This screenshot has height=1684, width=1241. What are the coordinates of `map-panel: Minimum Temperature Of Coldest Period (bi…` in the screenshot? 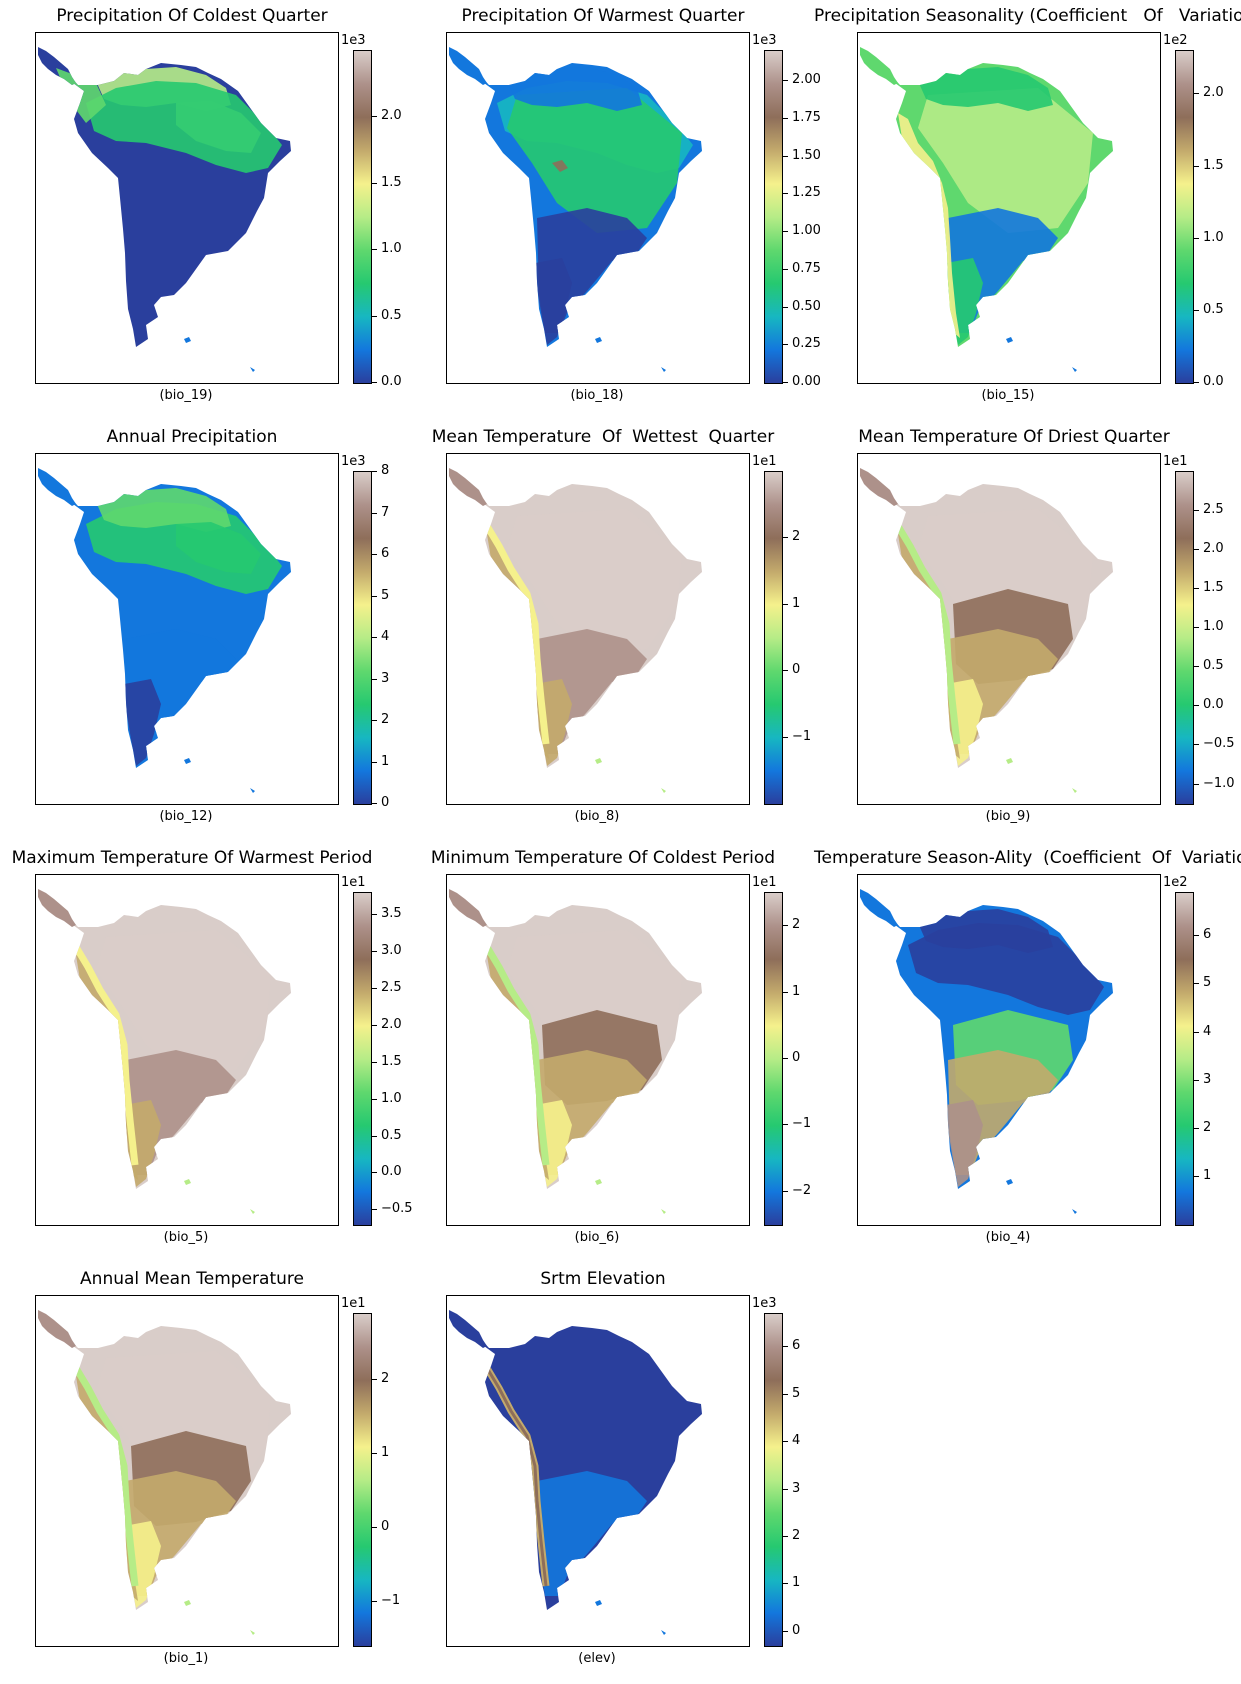 It's located at (616, 1052).